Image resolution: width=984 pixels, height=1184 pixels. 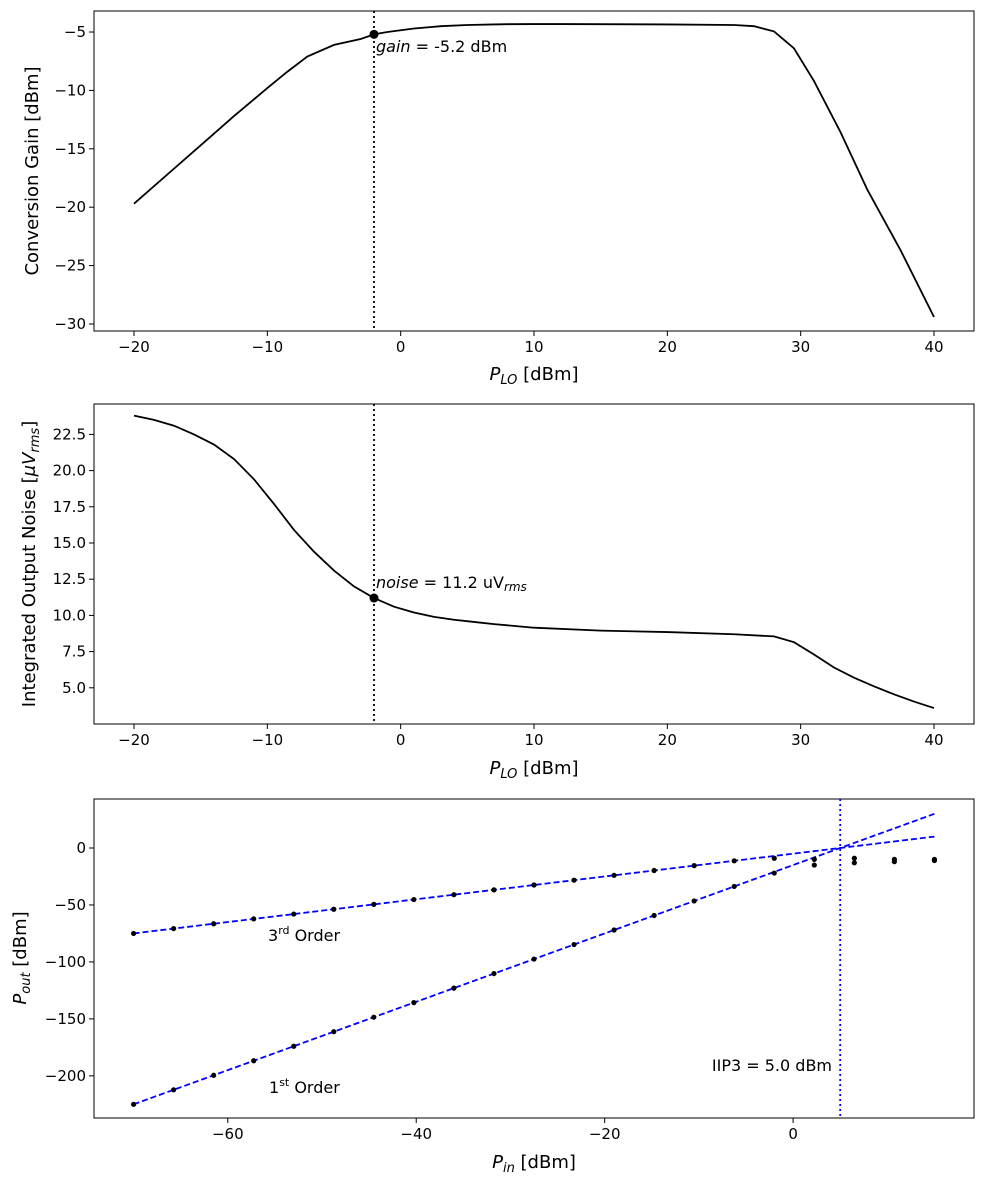 What do you see at coordinates (451, 583) in the screenshot?
I see `noise-annotation: noise = 11.2 uVrms` at bounding box center [451, 583].